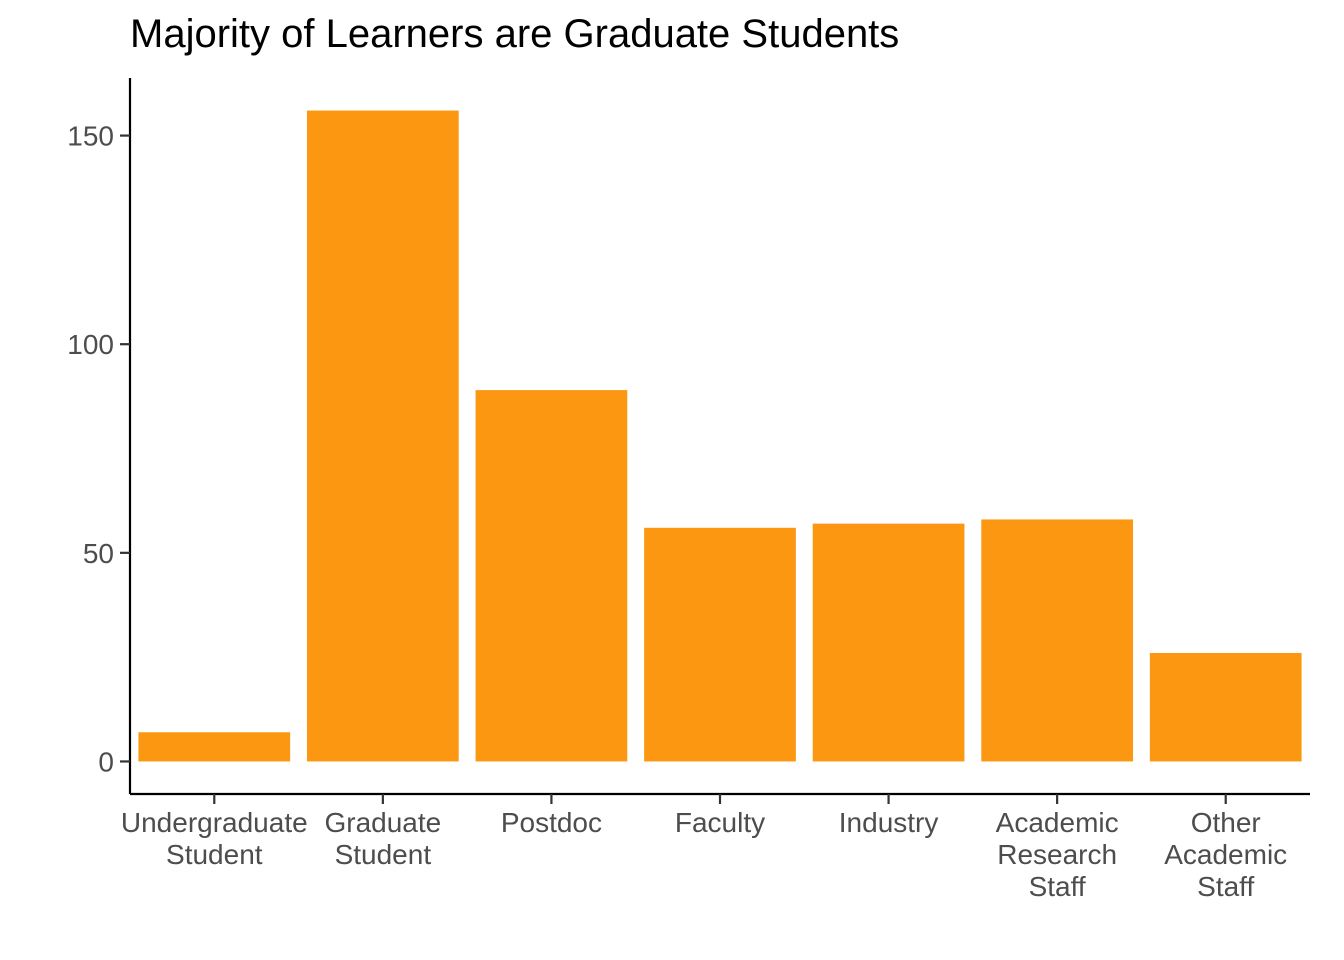 This screenshot has width=1344, height=960. I want to click on x-tick-label-line: Research, so click(1057, 854).